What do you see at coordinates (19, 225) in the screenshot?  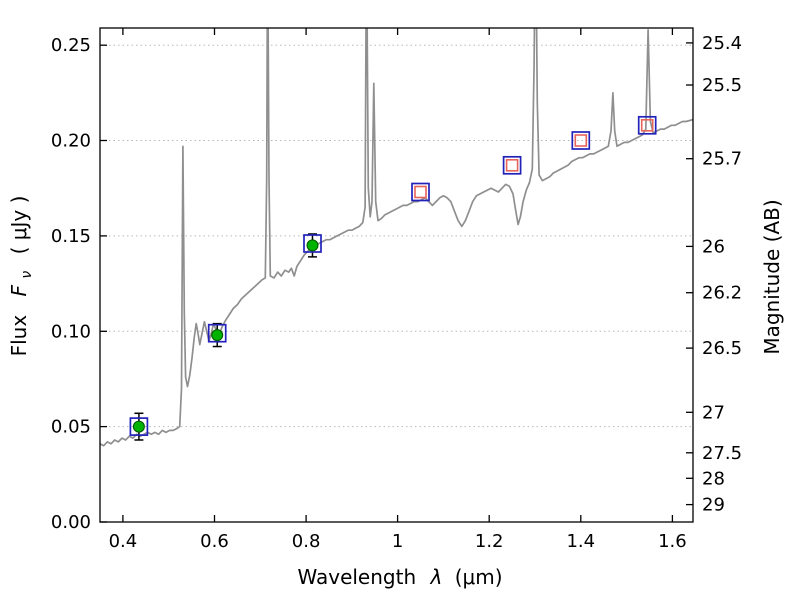 I see `flux-unit: ( μJy )` at bounding box center [19, 225].